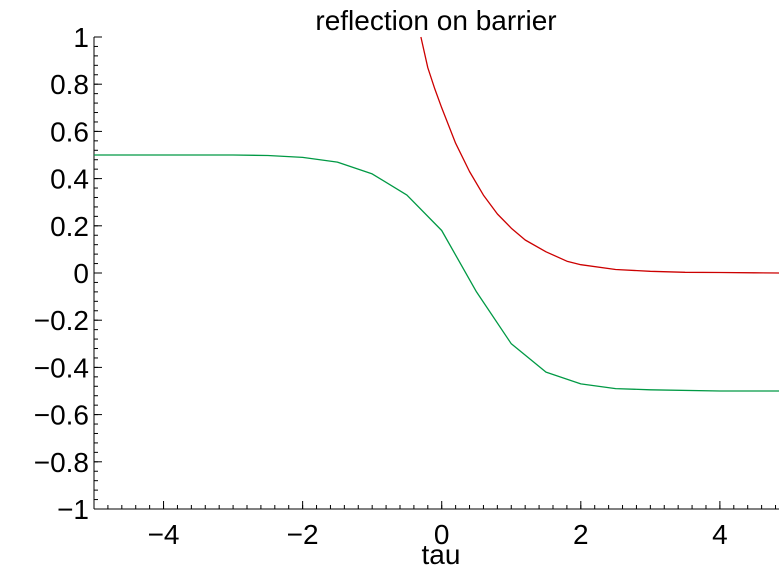  What do you see at coordinates (61, 415) in the screenshot?
I see `y-tick-label: −0.6` at bounding box center [61, 415].